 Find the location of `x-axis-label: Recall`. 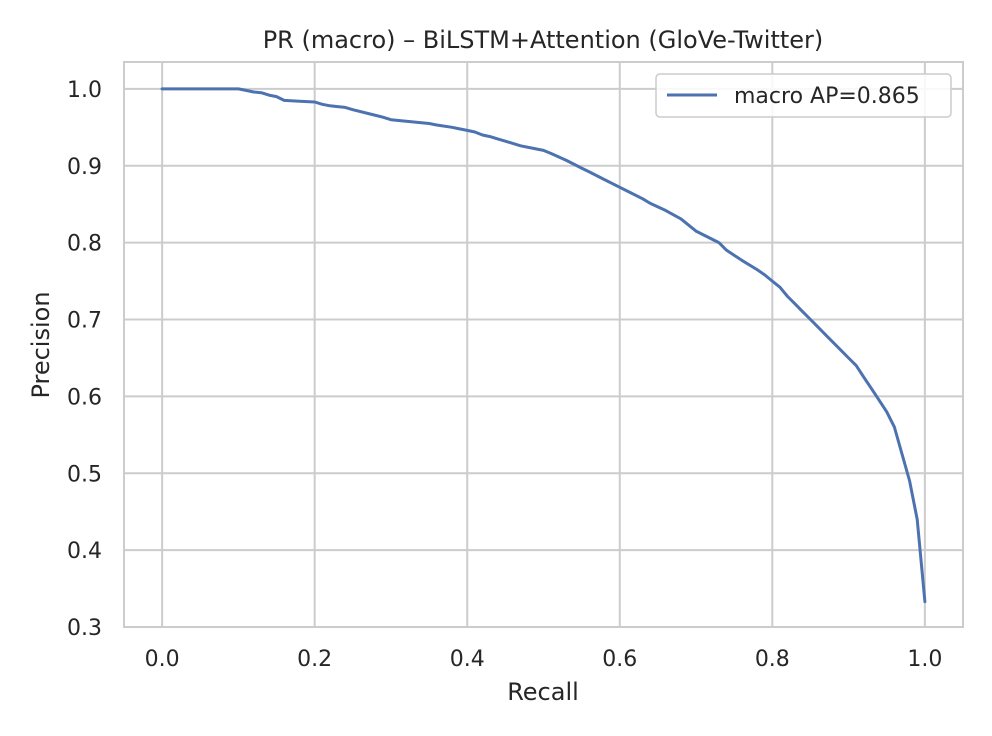

x-axis-label: Recall is located at coordinates (543, 692).